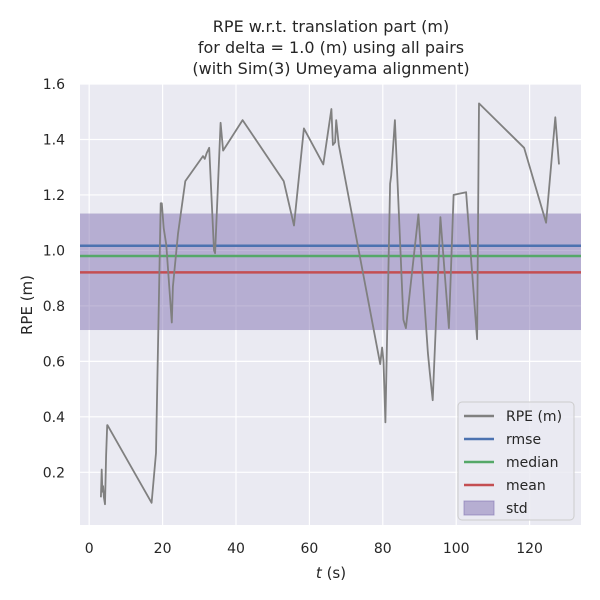 The image size is (600, 600). Describe the element at coordinates (163, 549) in the screenshot. I see `x-tick-label: 20` at that location.